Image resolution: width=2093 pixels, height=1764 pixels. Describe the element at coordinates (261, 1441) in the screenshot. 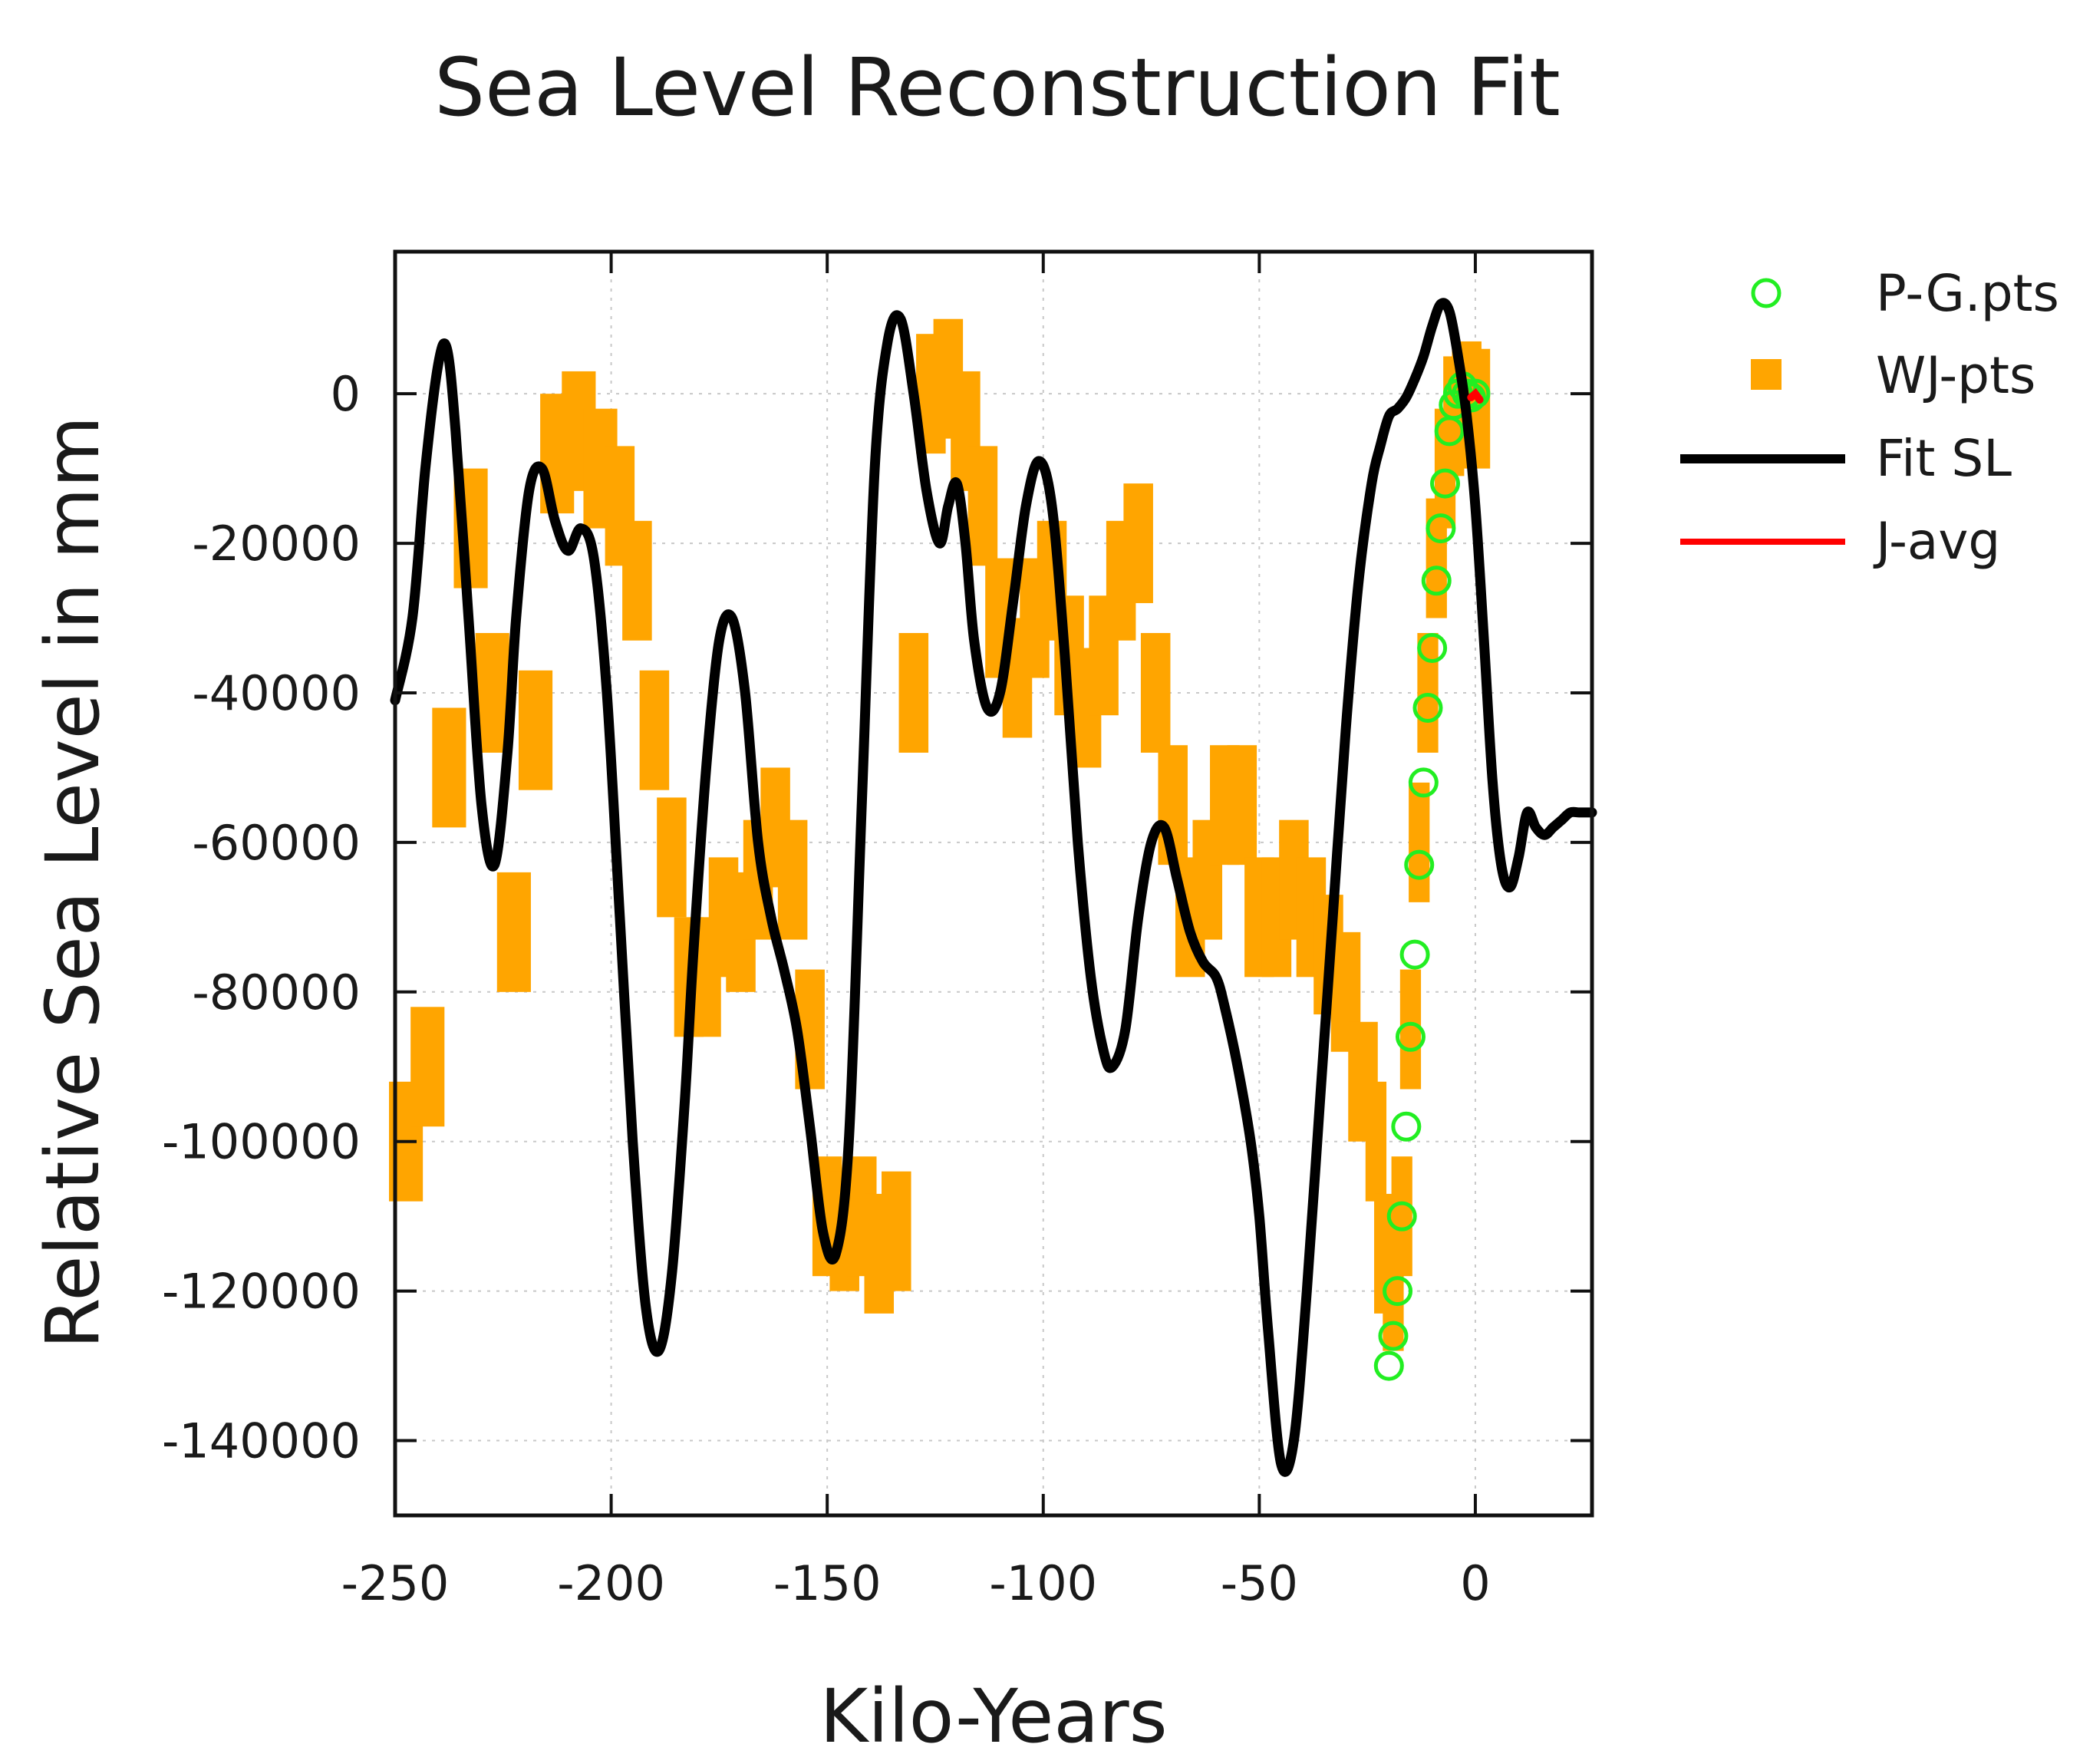

I see `y-tick-label: -140000` at that location.